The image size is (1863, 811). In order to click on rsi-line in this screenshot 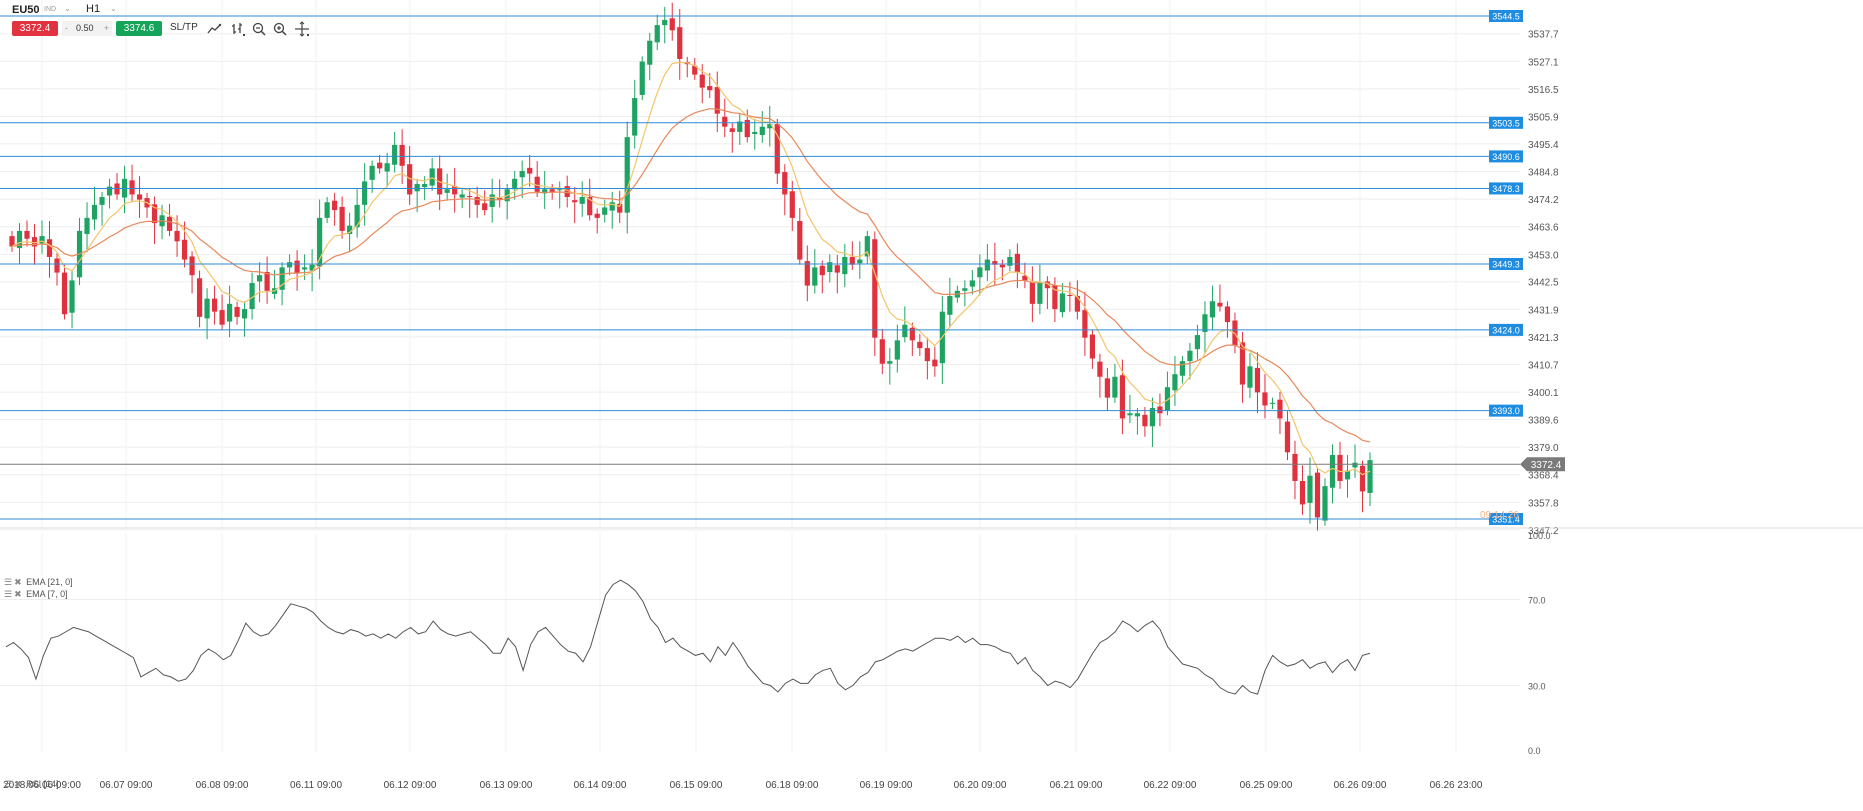, I will do `click(688, 637)`.